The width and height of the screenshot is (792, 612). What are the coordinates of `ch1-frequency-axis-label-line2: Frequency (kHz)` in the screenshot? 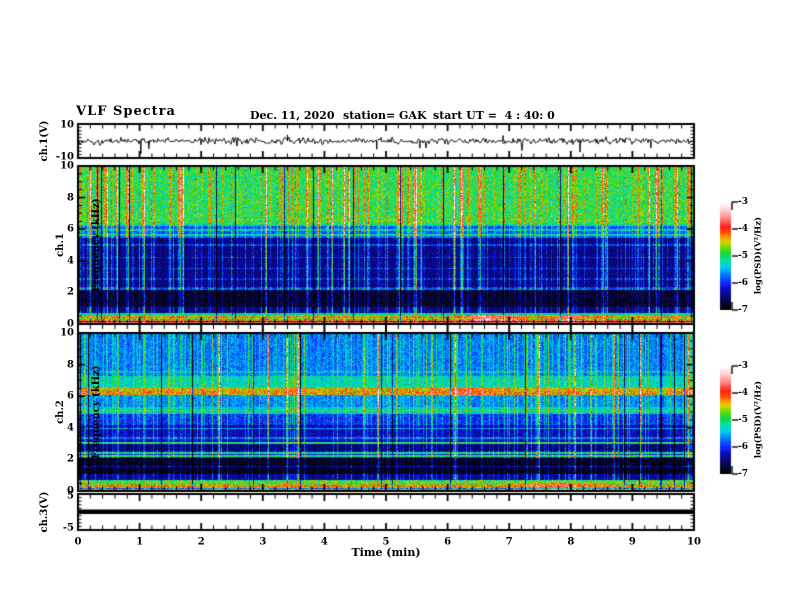 It's located at (96, 245).